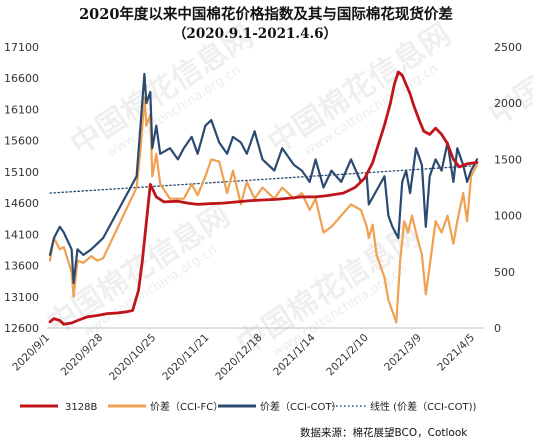 The width and height of the screenshot is (533, 441). Describe the element at coordinates (456, 353) in the screenshot. I see `x-tick-label: 2021/4/5` at that location.